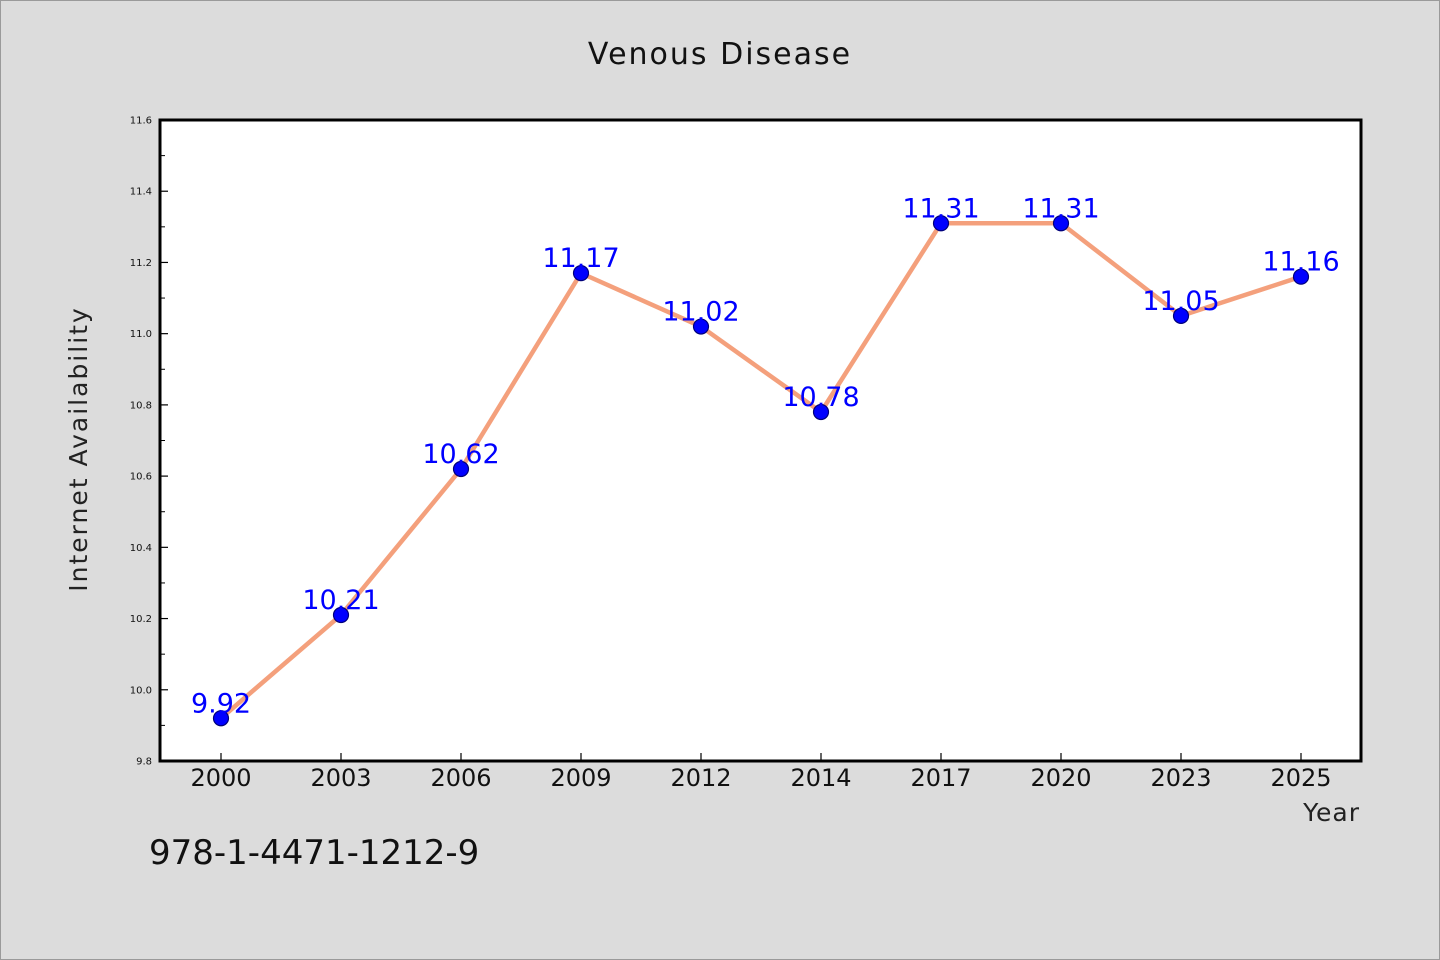  Describe the element at coordinates (141, 619) in the screenshot. I see `y-tick-label: 10.2` at that location.